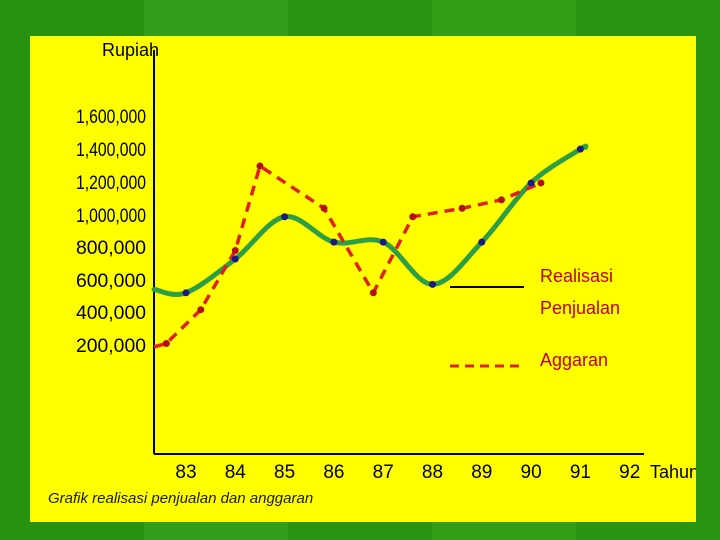 This screenshot has width=720, height=540. What do you see at coordinates (111, 117) in the screenshot?
I see `y-tick-label: 1,600,000` at bounding box center [111, 117].